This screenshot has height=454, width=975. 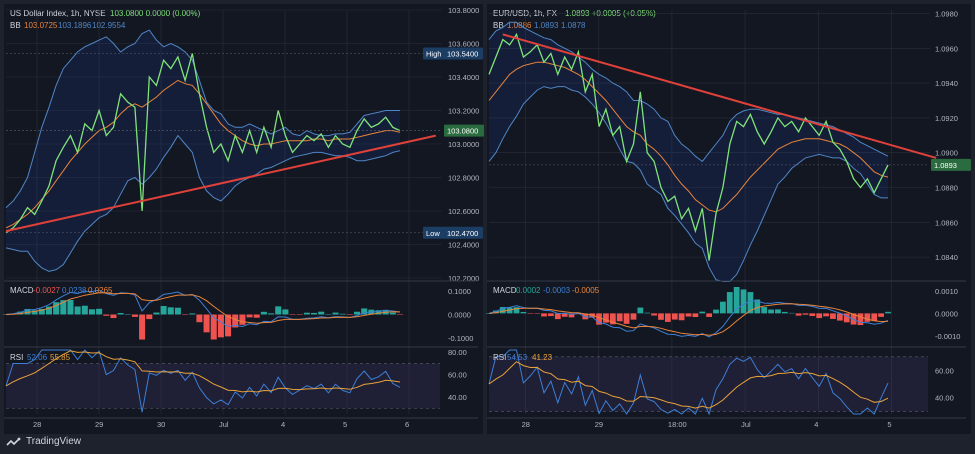 I want to click on chart-right-rsi-label: RSI, so click(x=499, y=357).